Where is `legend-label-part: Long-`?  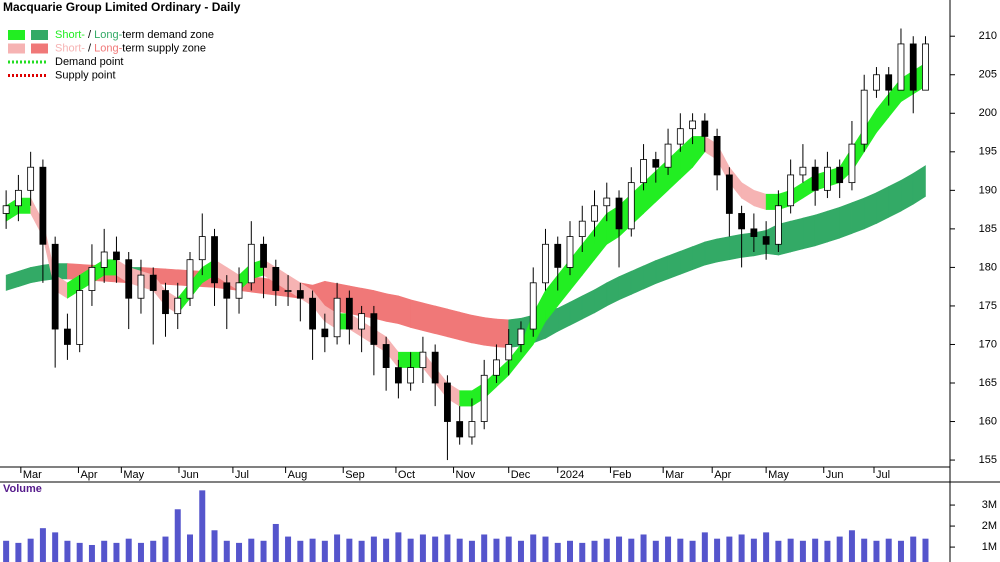 legend-label-part: Long- is located at coordinates (108, 35).